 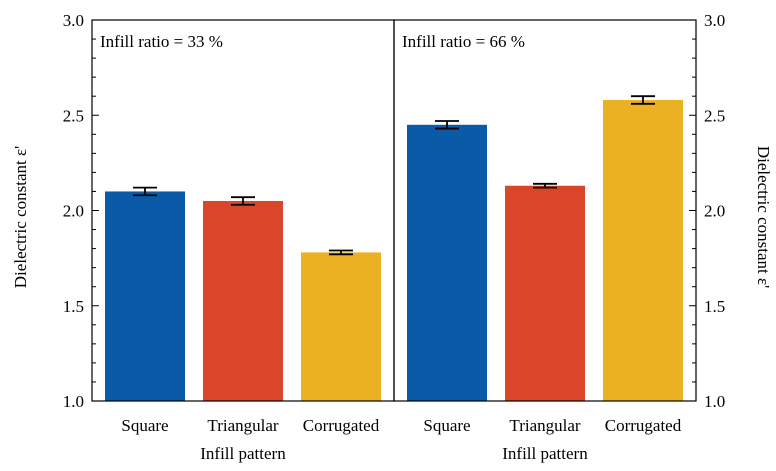 What do you see at coordinates (714, 20) in the screenshot?
I see `y-tick-label-right: 3.0` at bounding box center [714, 20].